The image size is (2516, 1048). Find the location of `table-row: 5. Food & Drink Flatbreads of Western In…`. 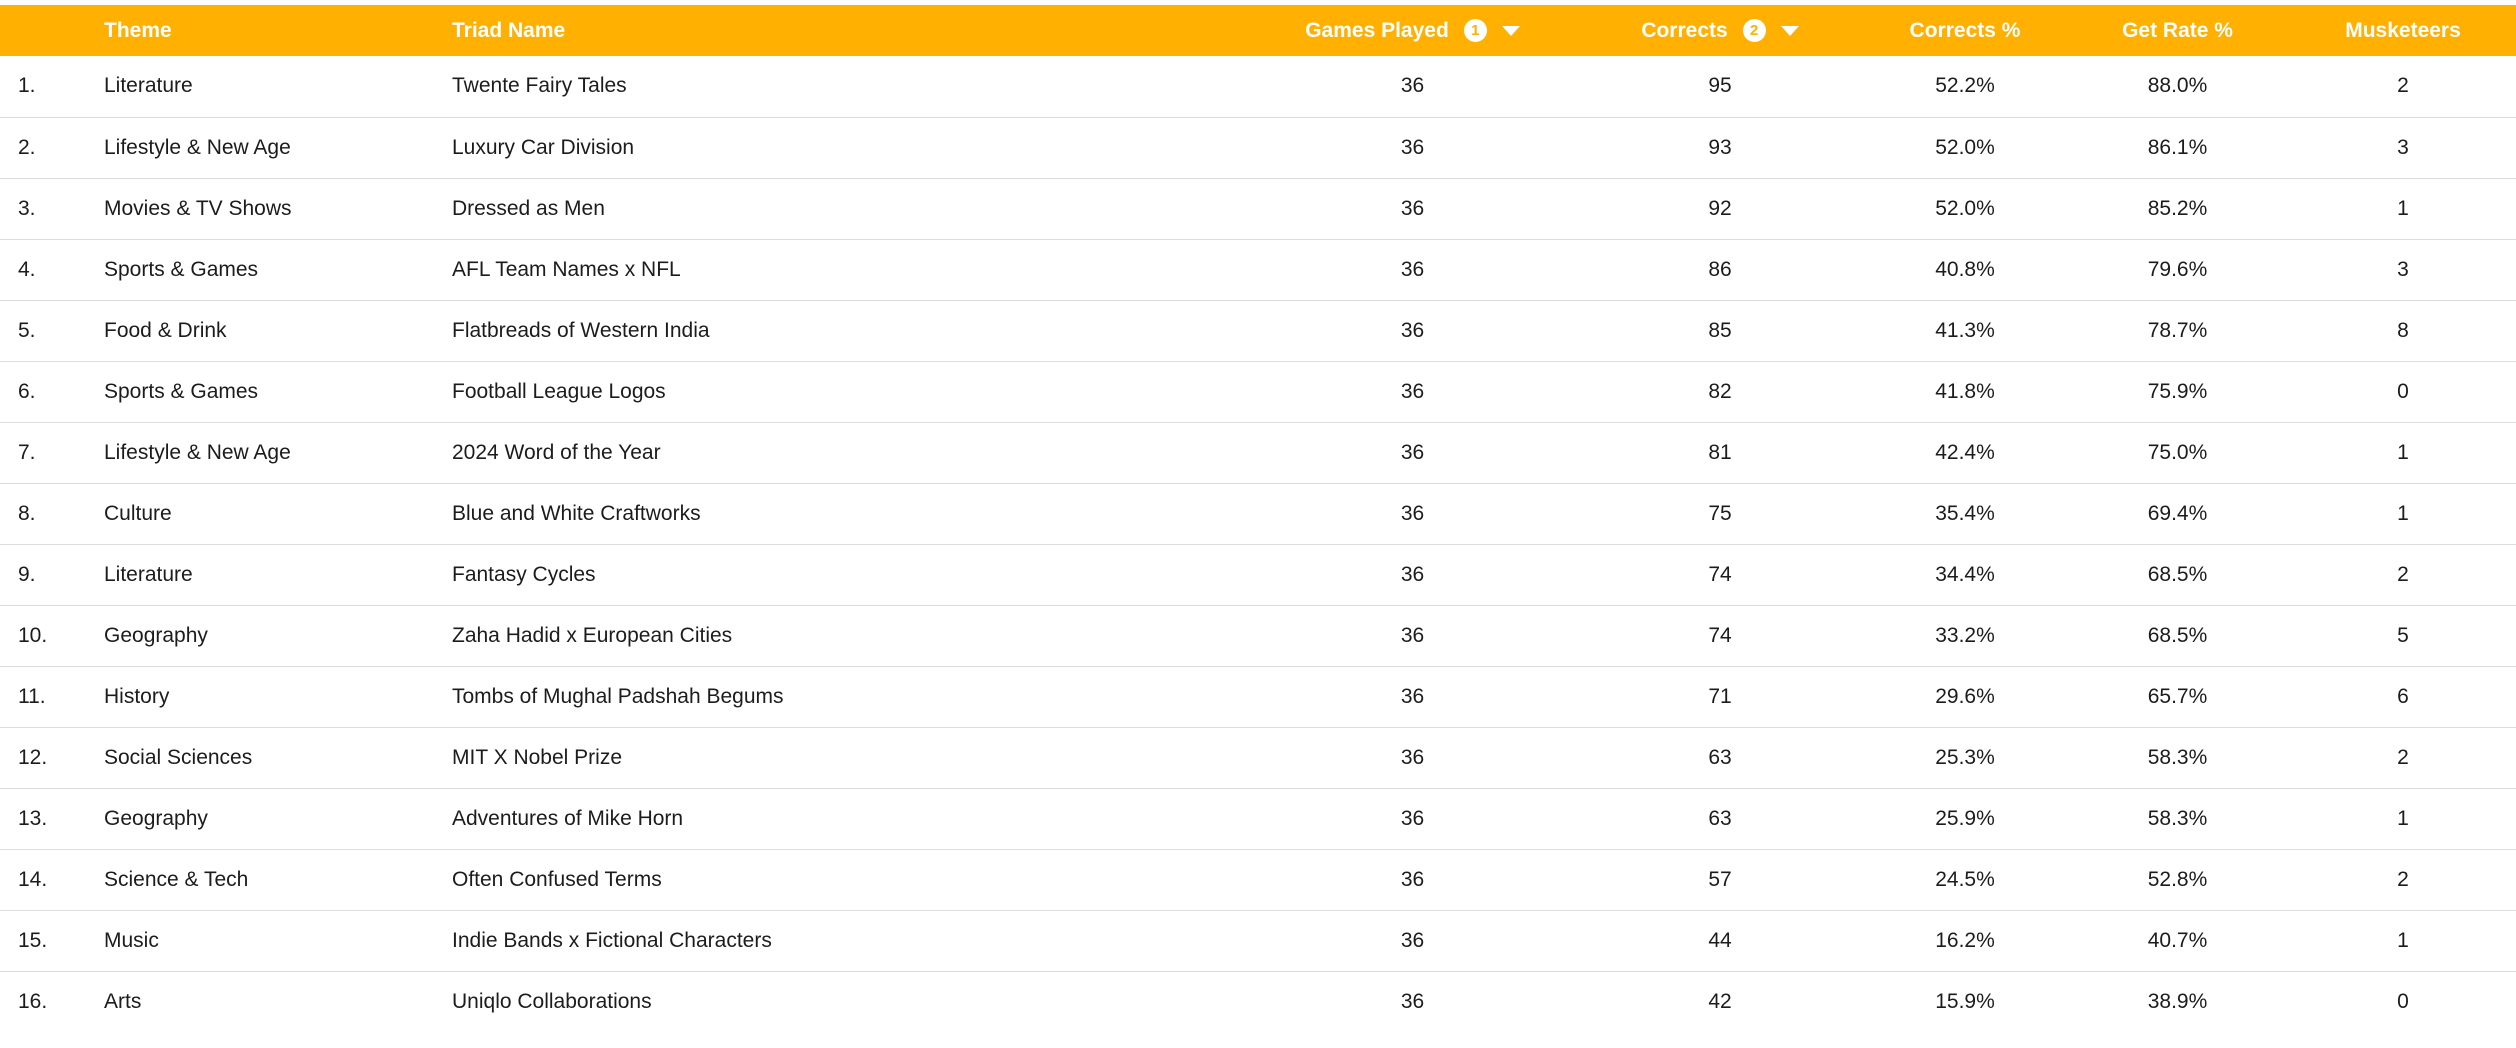

table-row: 5. Food & Drink Flatbreads of Western In… is located at coordinates (1258, 330).